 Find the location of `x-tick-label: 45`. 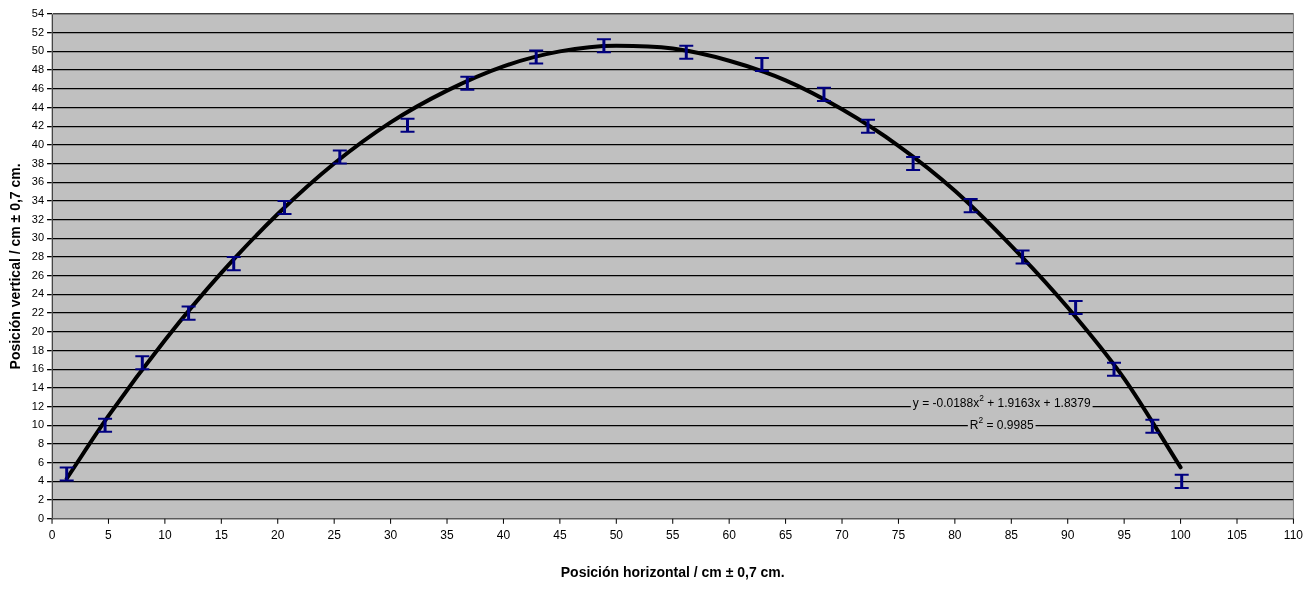

x-tick-label: 45 is located at coordinates (560, 535).